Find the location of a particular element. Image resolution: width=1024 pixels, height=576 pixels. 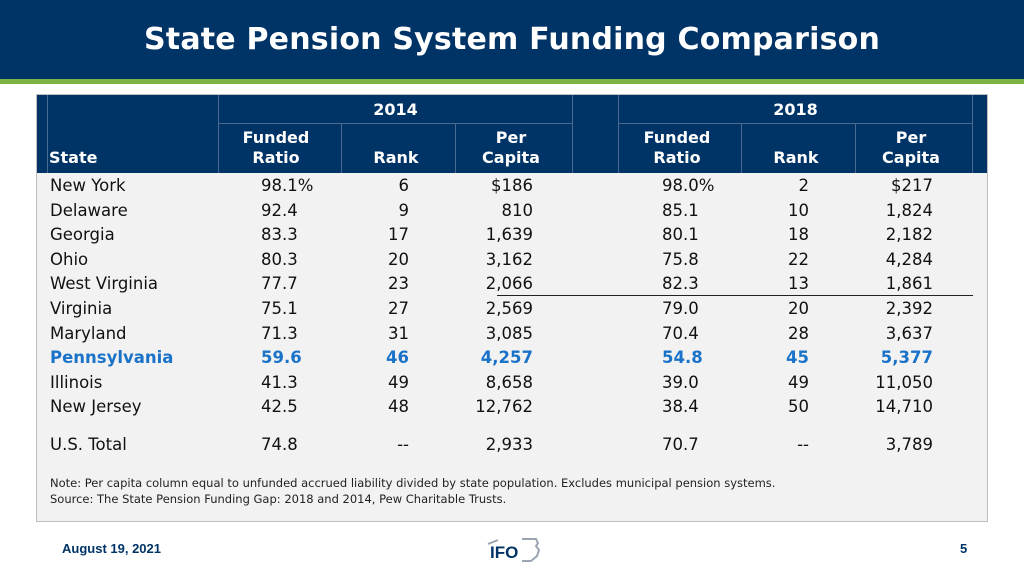

year-2014-header: 2014 is located at coordinates (395, 109).